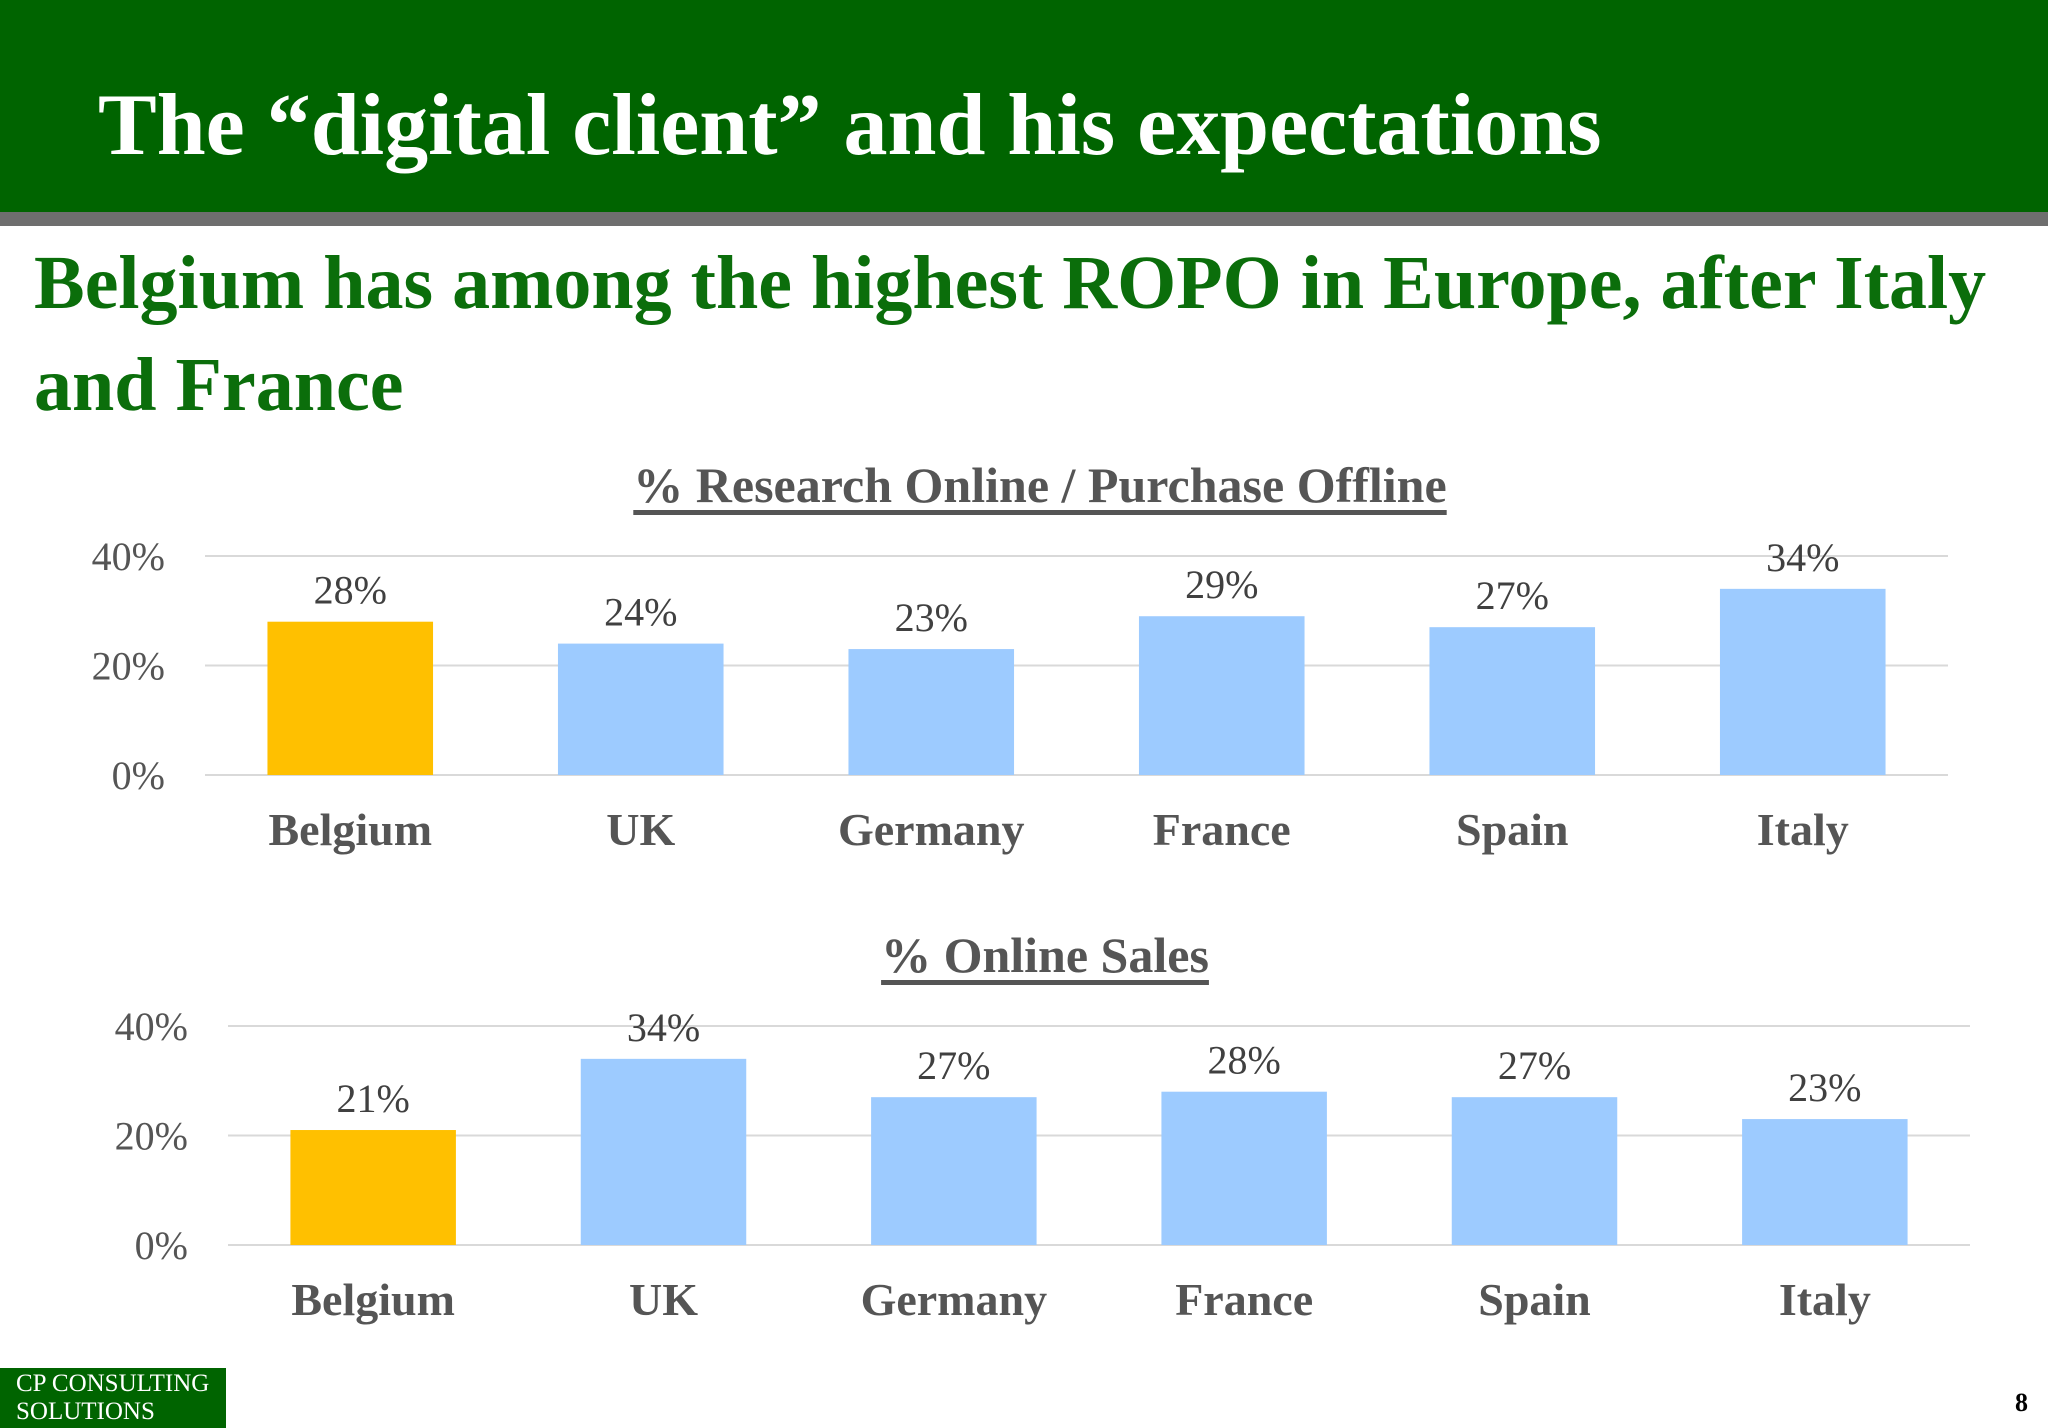  Describe the element at coordinates (640, 612) in the screenshot. I see `data-label: 24%` at that location.